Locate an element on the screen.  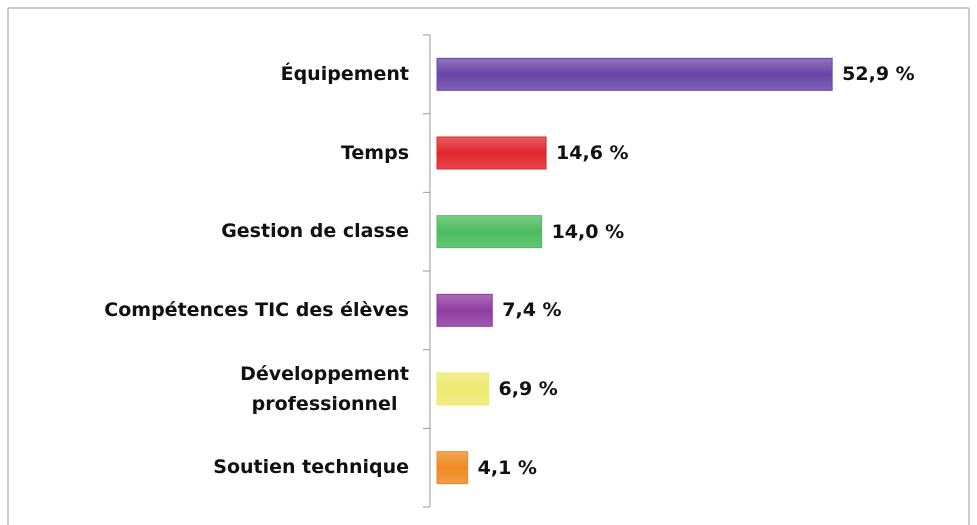
category-label-box: Gestion de classe is located at coordinates (209, 231).